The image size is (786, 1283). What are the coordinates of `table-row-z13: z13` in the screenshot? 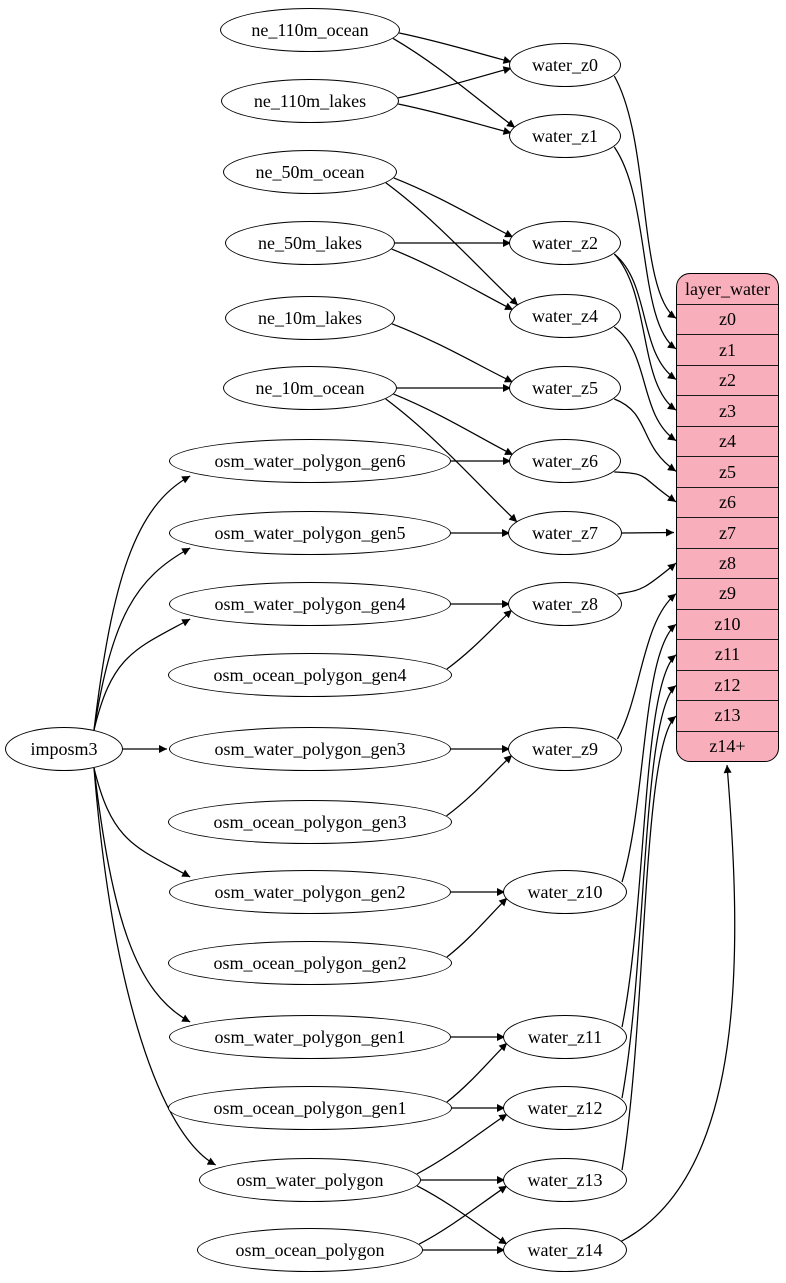 It's located at (727, 715).